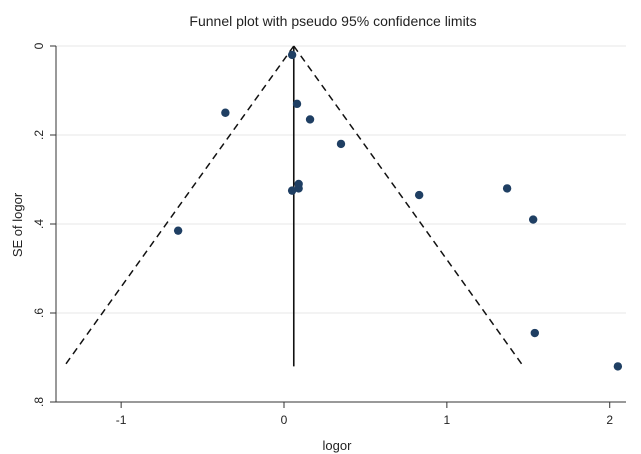  What do you see at coordinates (17, 224) in the screenshot?
I see `y-axis-title: SE of logor` at bounding box center [17, 224].